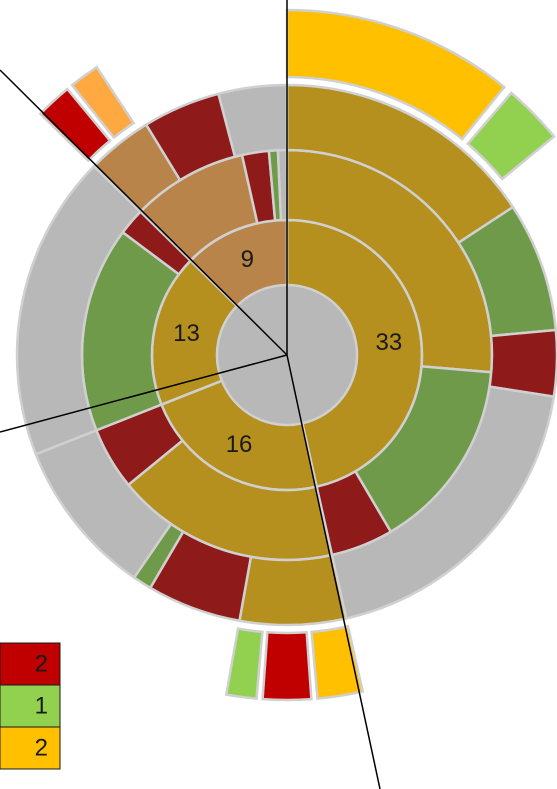 This screenshot has width=557, height=789. What do you see at coordinates (186, 333) in the screenshot?
I see `segment-label: 13` at bounding box center [186, 333].